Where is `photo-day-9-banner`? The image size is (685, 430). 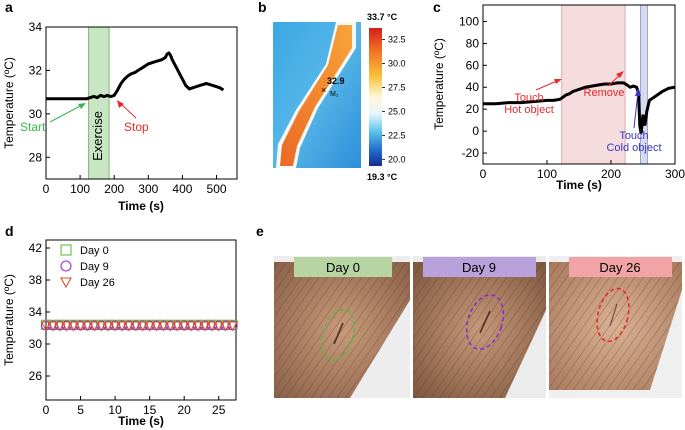
photo-day-9-banner is located at coordinates (479, 267).